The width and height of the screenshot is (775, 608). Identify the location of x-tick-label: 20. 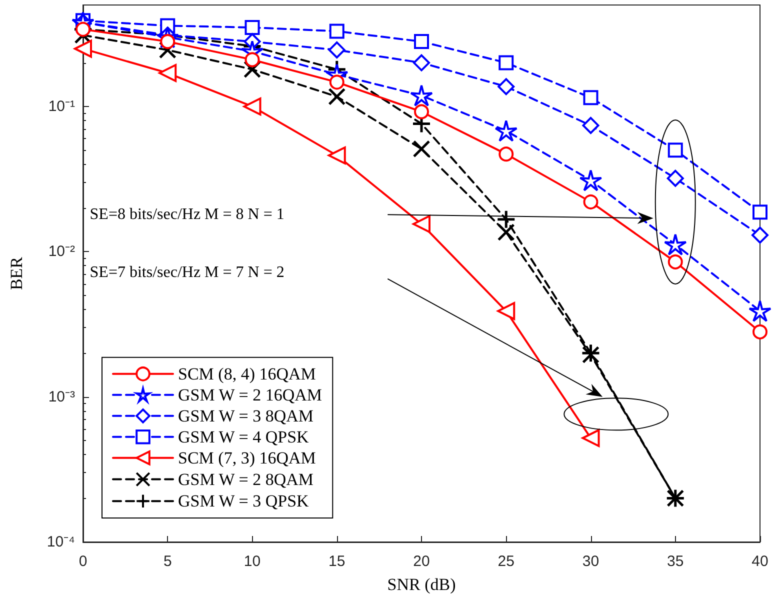
(421, 561).